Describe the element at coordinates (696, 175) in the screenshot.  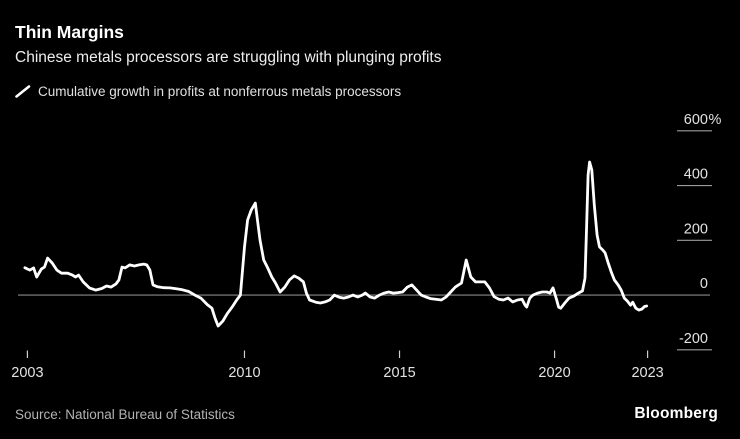
I see `y-axis-label: 400` at that location.